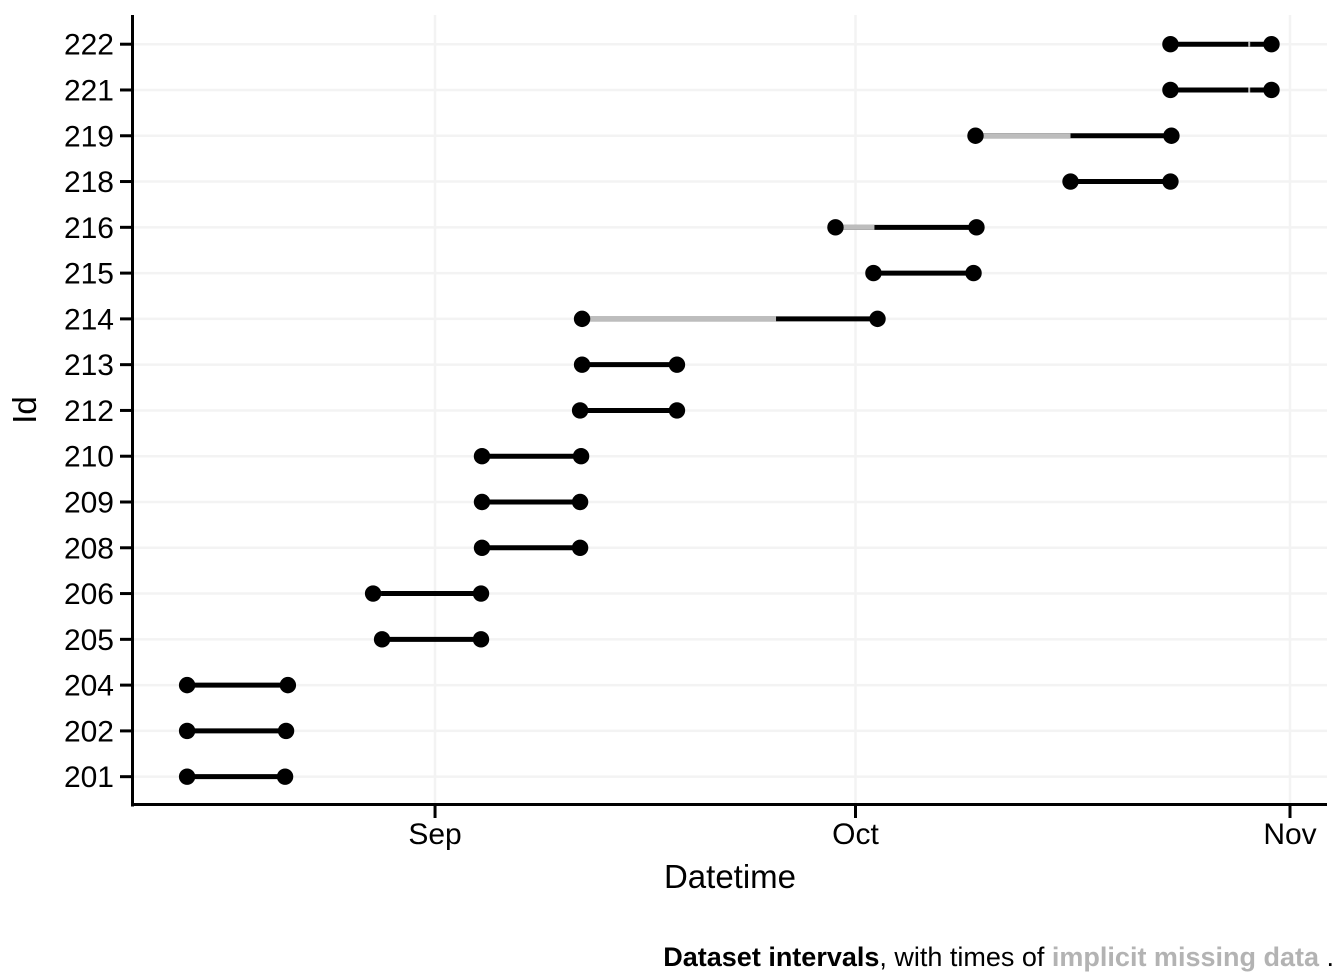  Describe the element at coordinates (89, 640) in the screenshot. I see `y-tick-label-205: 205` at that location.